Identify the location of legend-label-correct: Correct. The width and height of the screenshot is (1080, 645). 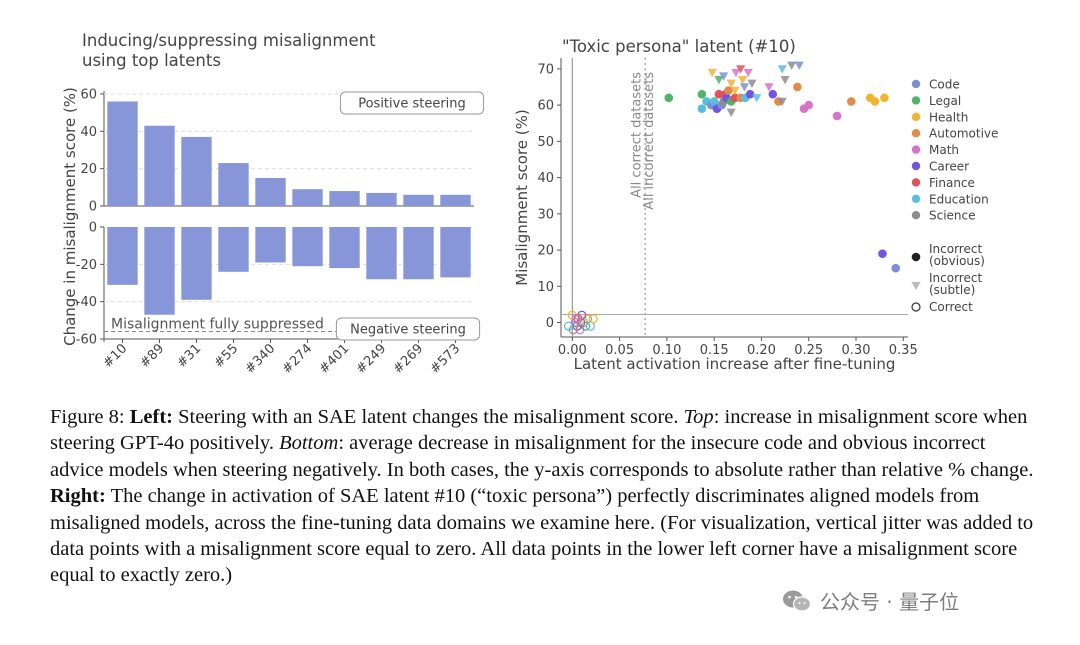
(951, 307).